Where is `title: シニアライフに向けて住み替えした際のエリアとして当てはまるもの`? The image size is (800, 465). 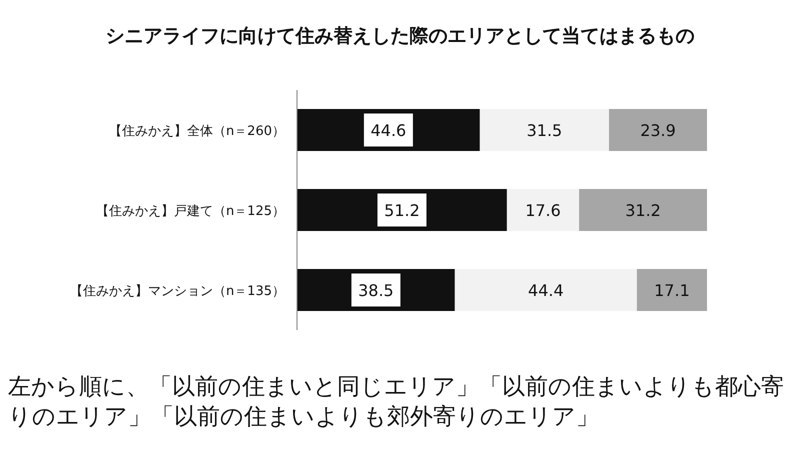 title: シニアライフに向けて住み替えした際のエリアとして当てはまるもの is located at coordinates (400, 36).